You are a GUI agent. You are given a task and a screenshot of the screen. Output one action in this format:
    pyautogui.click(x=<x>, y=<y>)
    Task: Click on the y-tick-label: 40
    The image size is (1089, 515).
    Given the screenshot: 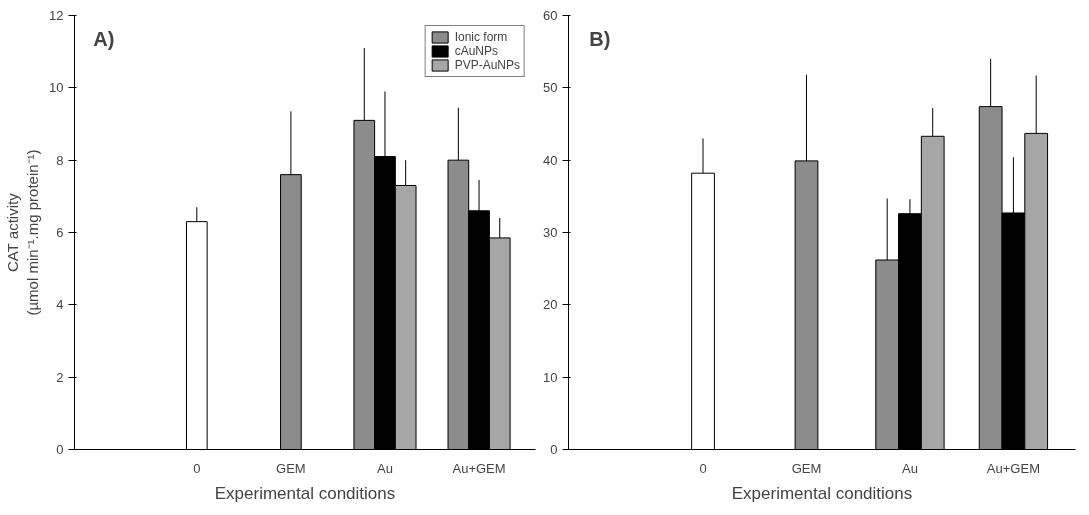 What is the action you would take?
    pyautogui.click(x=550, y=160)
    